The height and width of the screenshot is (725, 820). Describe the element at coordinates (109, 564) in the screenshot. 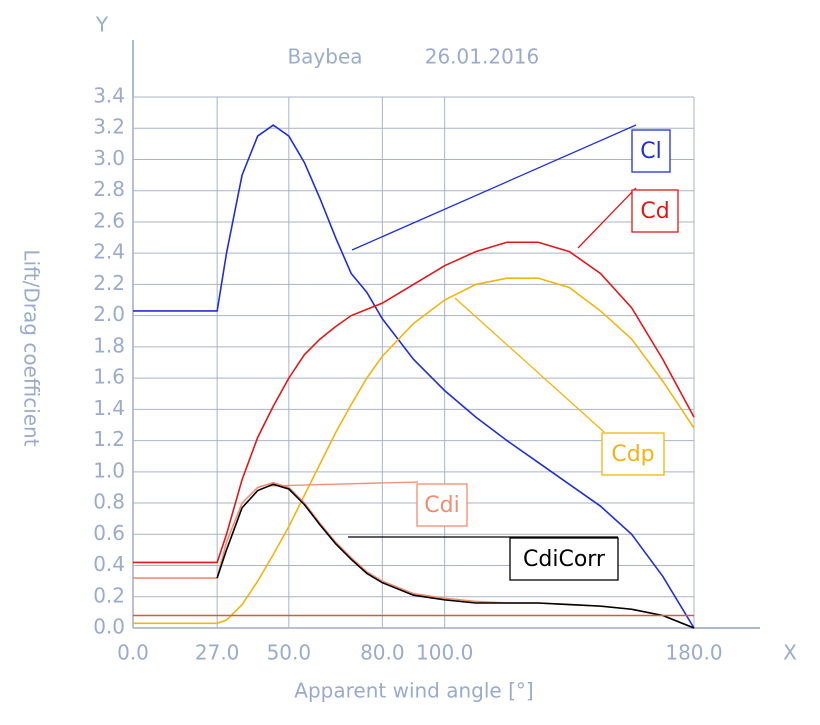

I see `y-tick-label: 0.4` at that location.